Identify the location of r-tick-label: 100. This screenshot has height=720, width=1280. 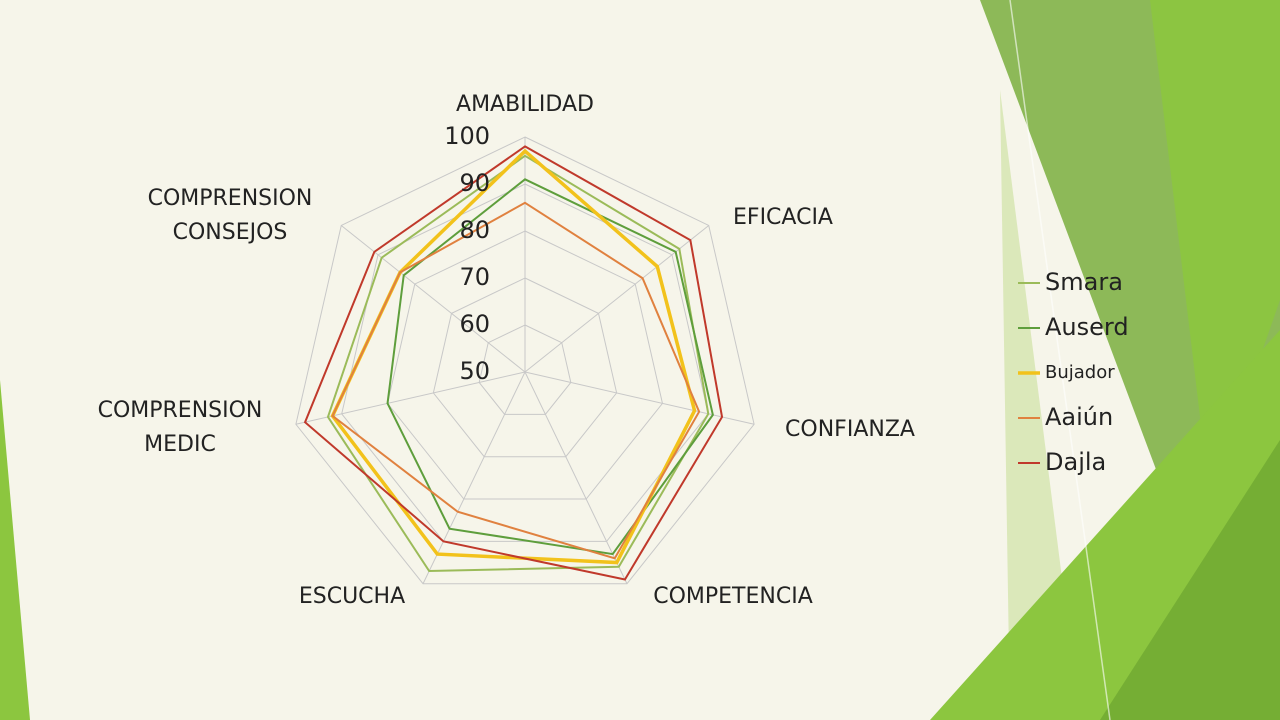
(467, 136).